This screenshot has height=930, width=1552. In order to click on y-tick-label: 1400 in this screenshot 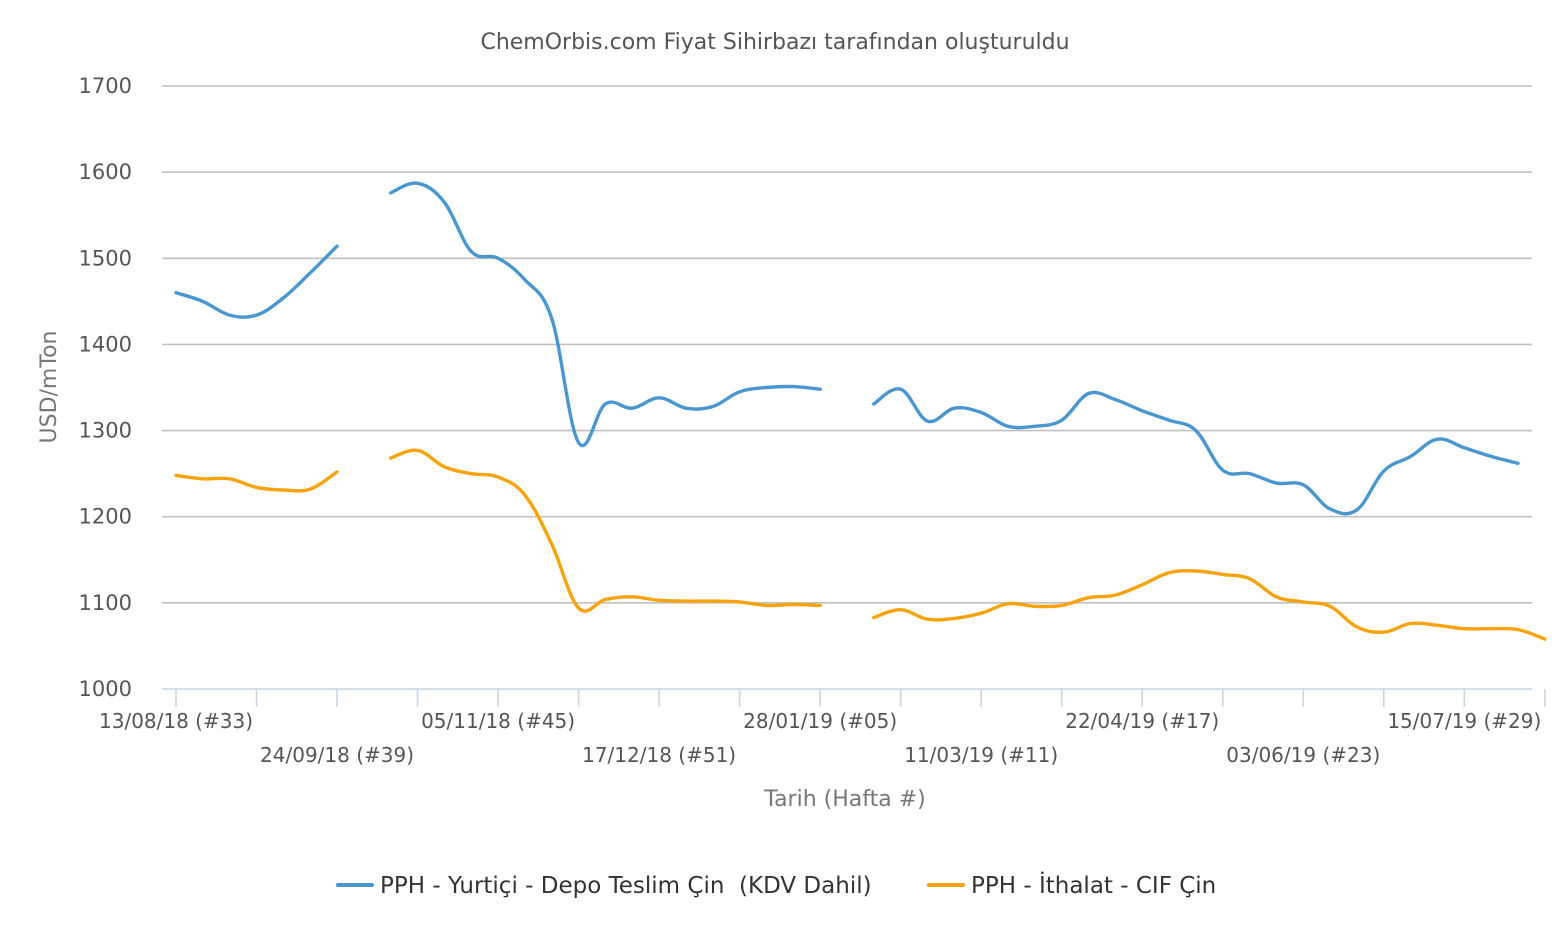, I will do `click(105, 344)`.